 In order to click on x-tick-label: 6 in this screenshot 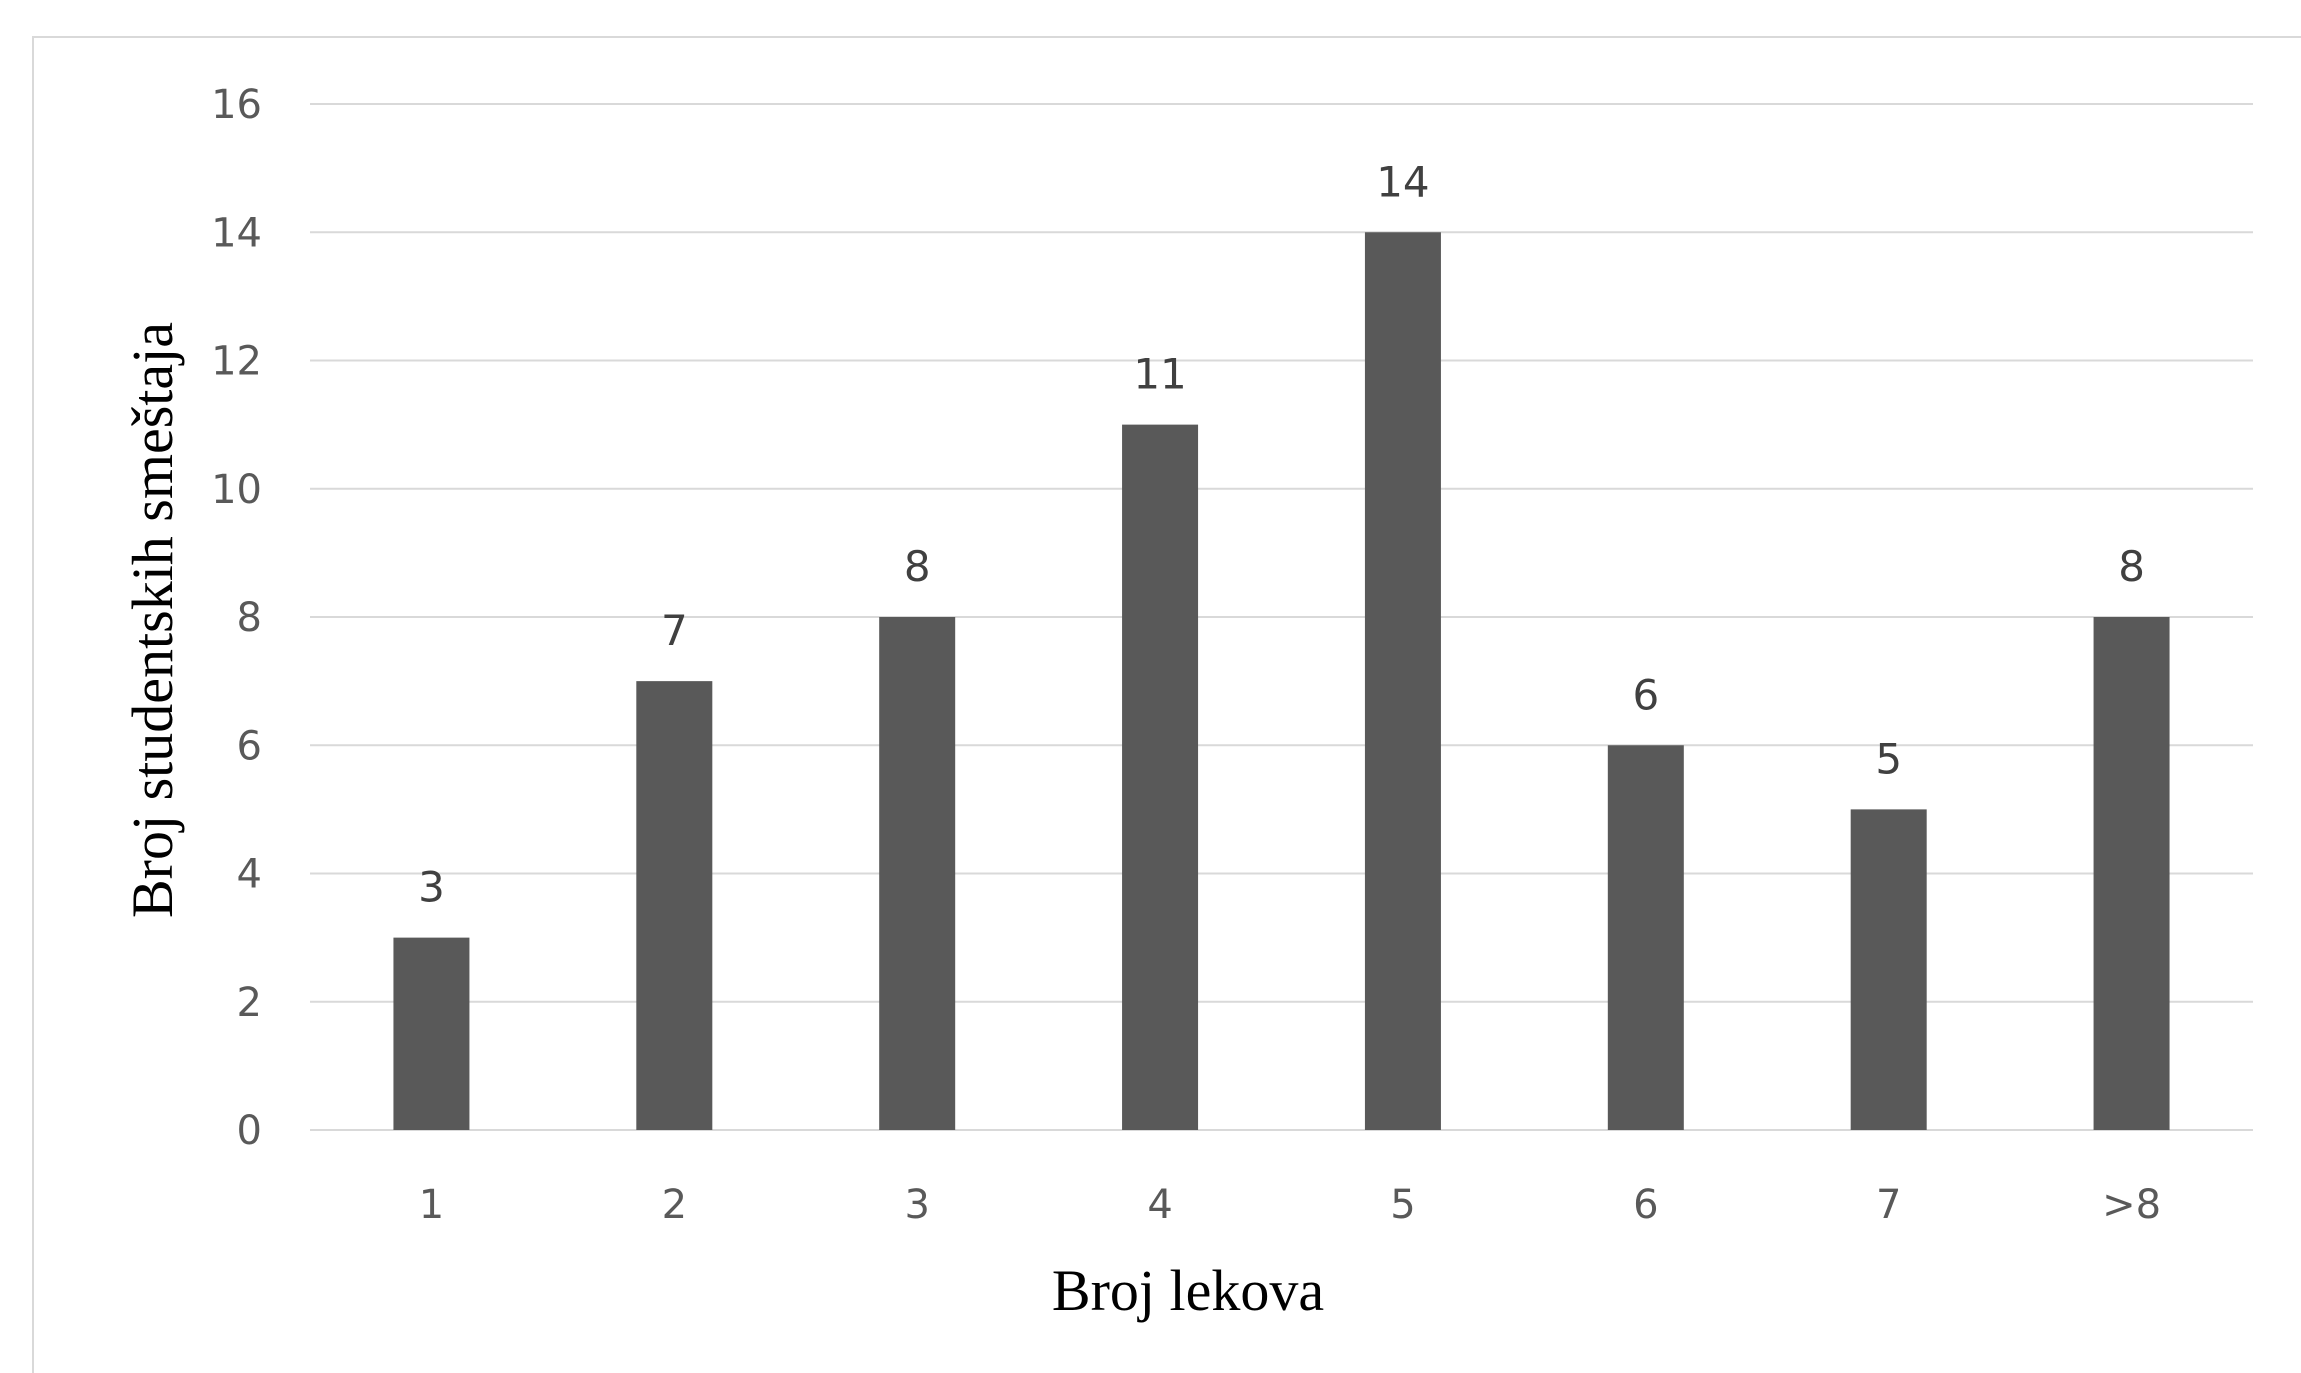, I will do `click(1645, 1205)`.